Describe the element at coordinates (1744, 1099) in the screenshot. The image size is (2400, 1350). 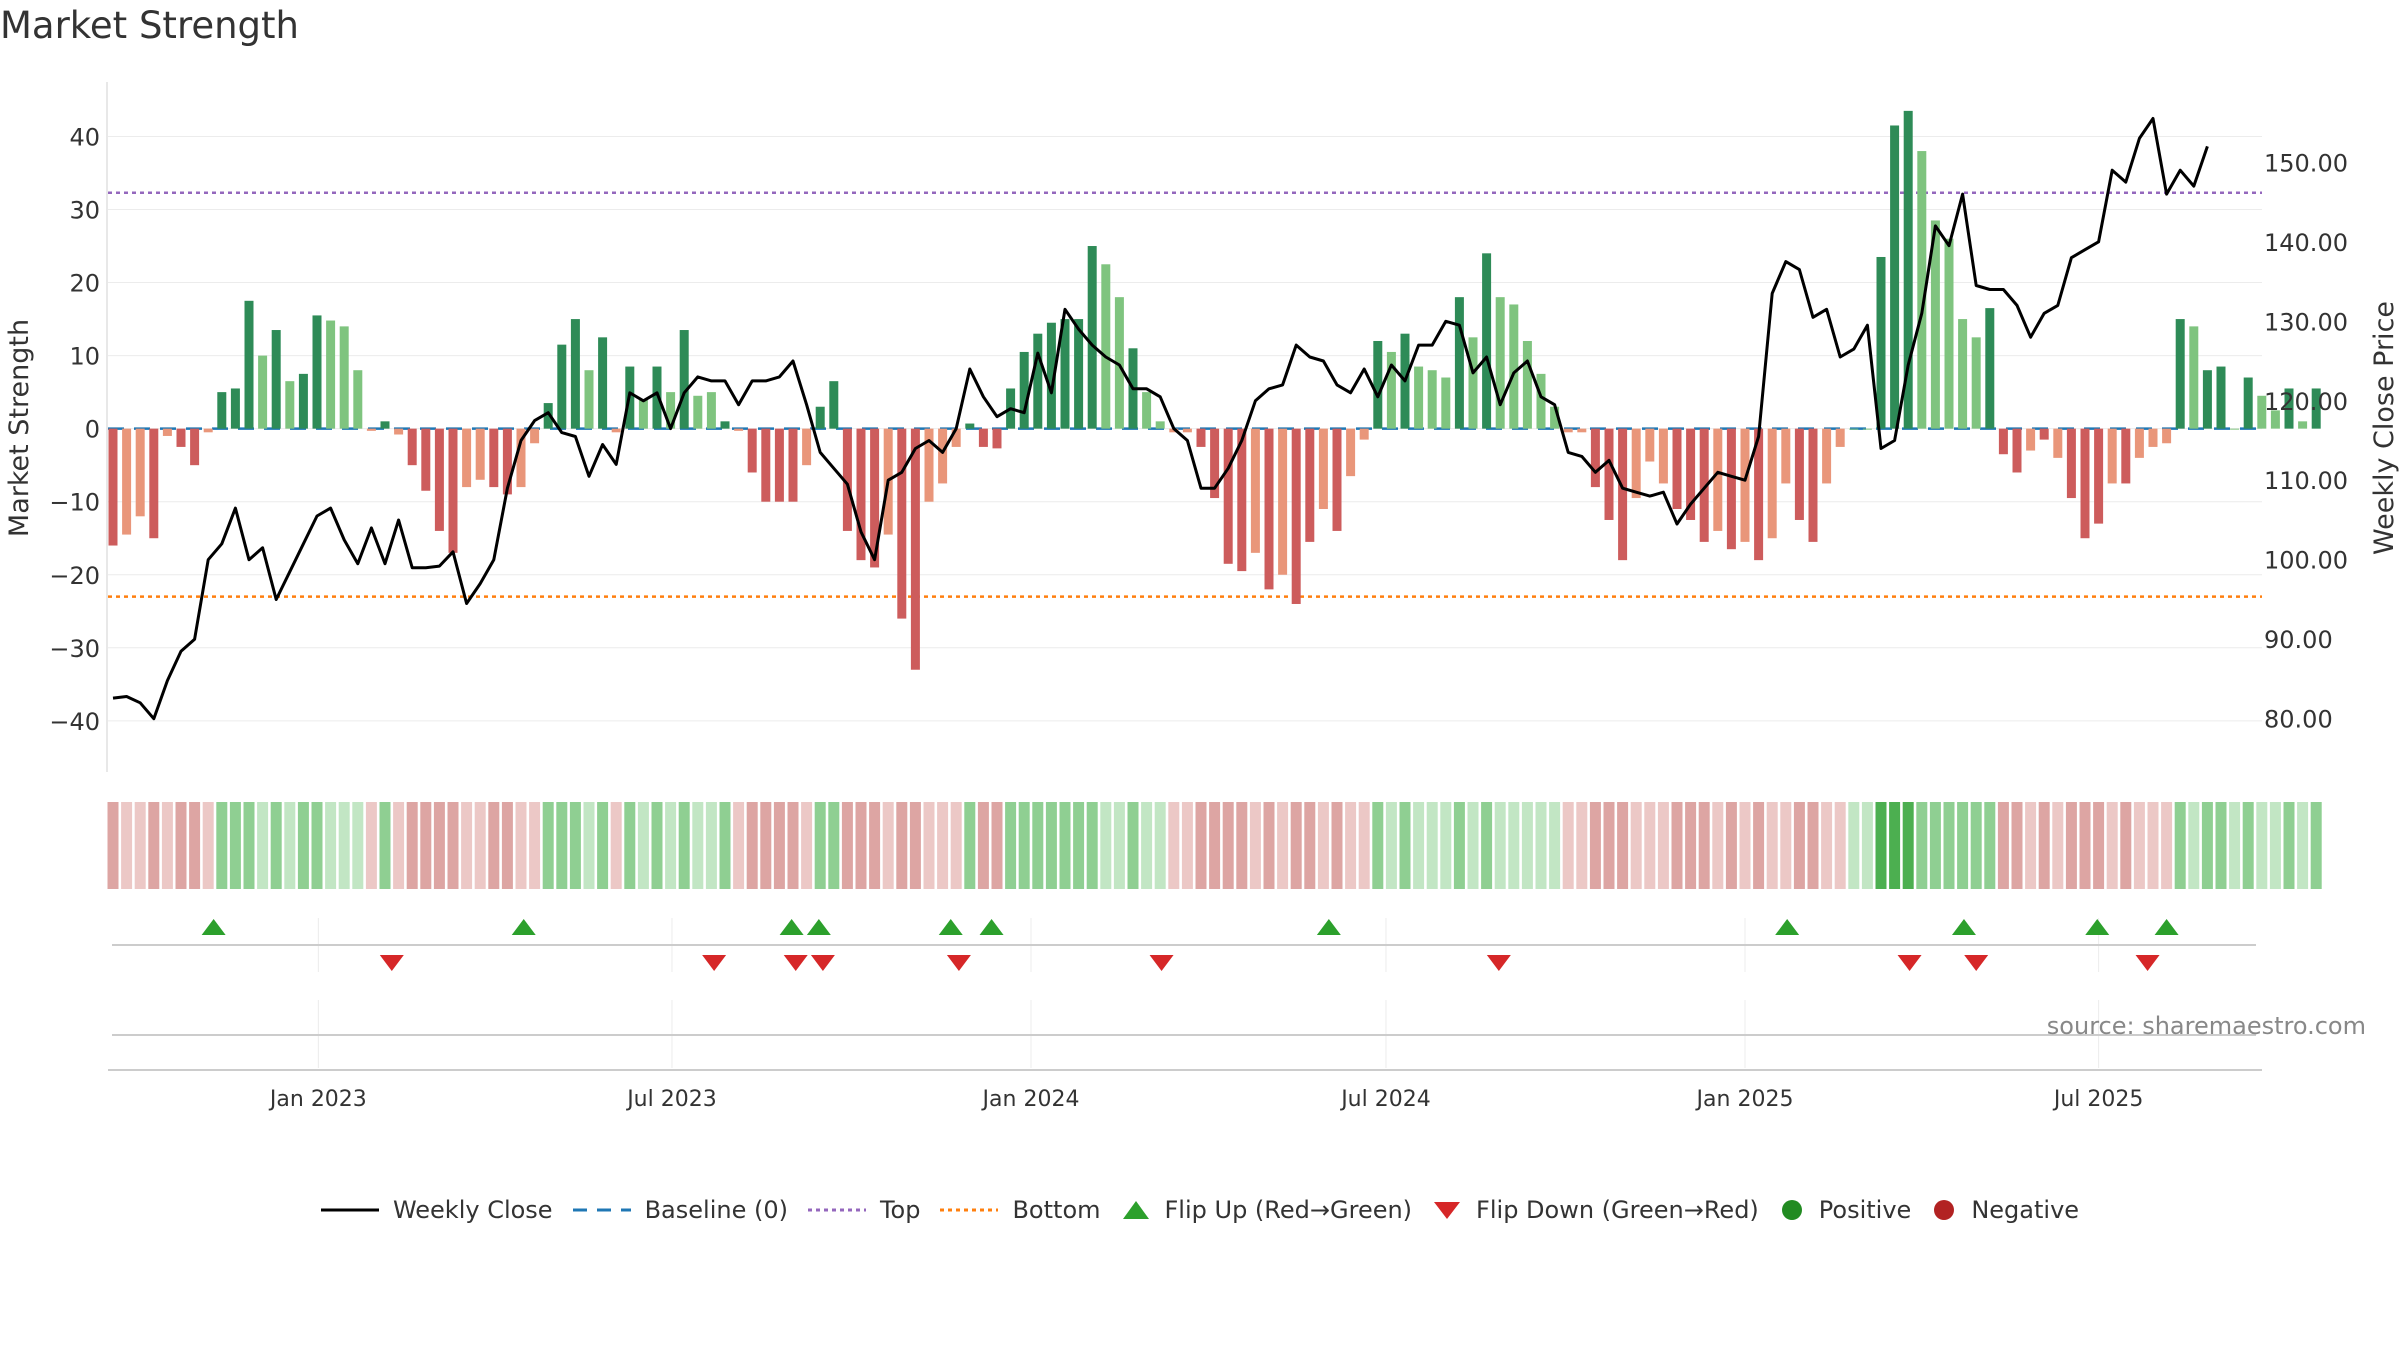
I see `x-tick-label: Jan 2025` at that location.